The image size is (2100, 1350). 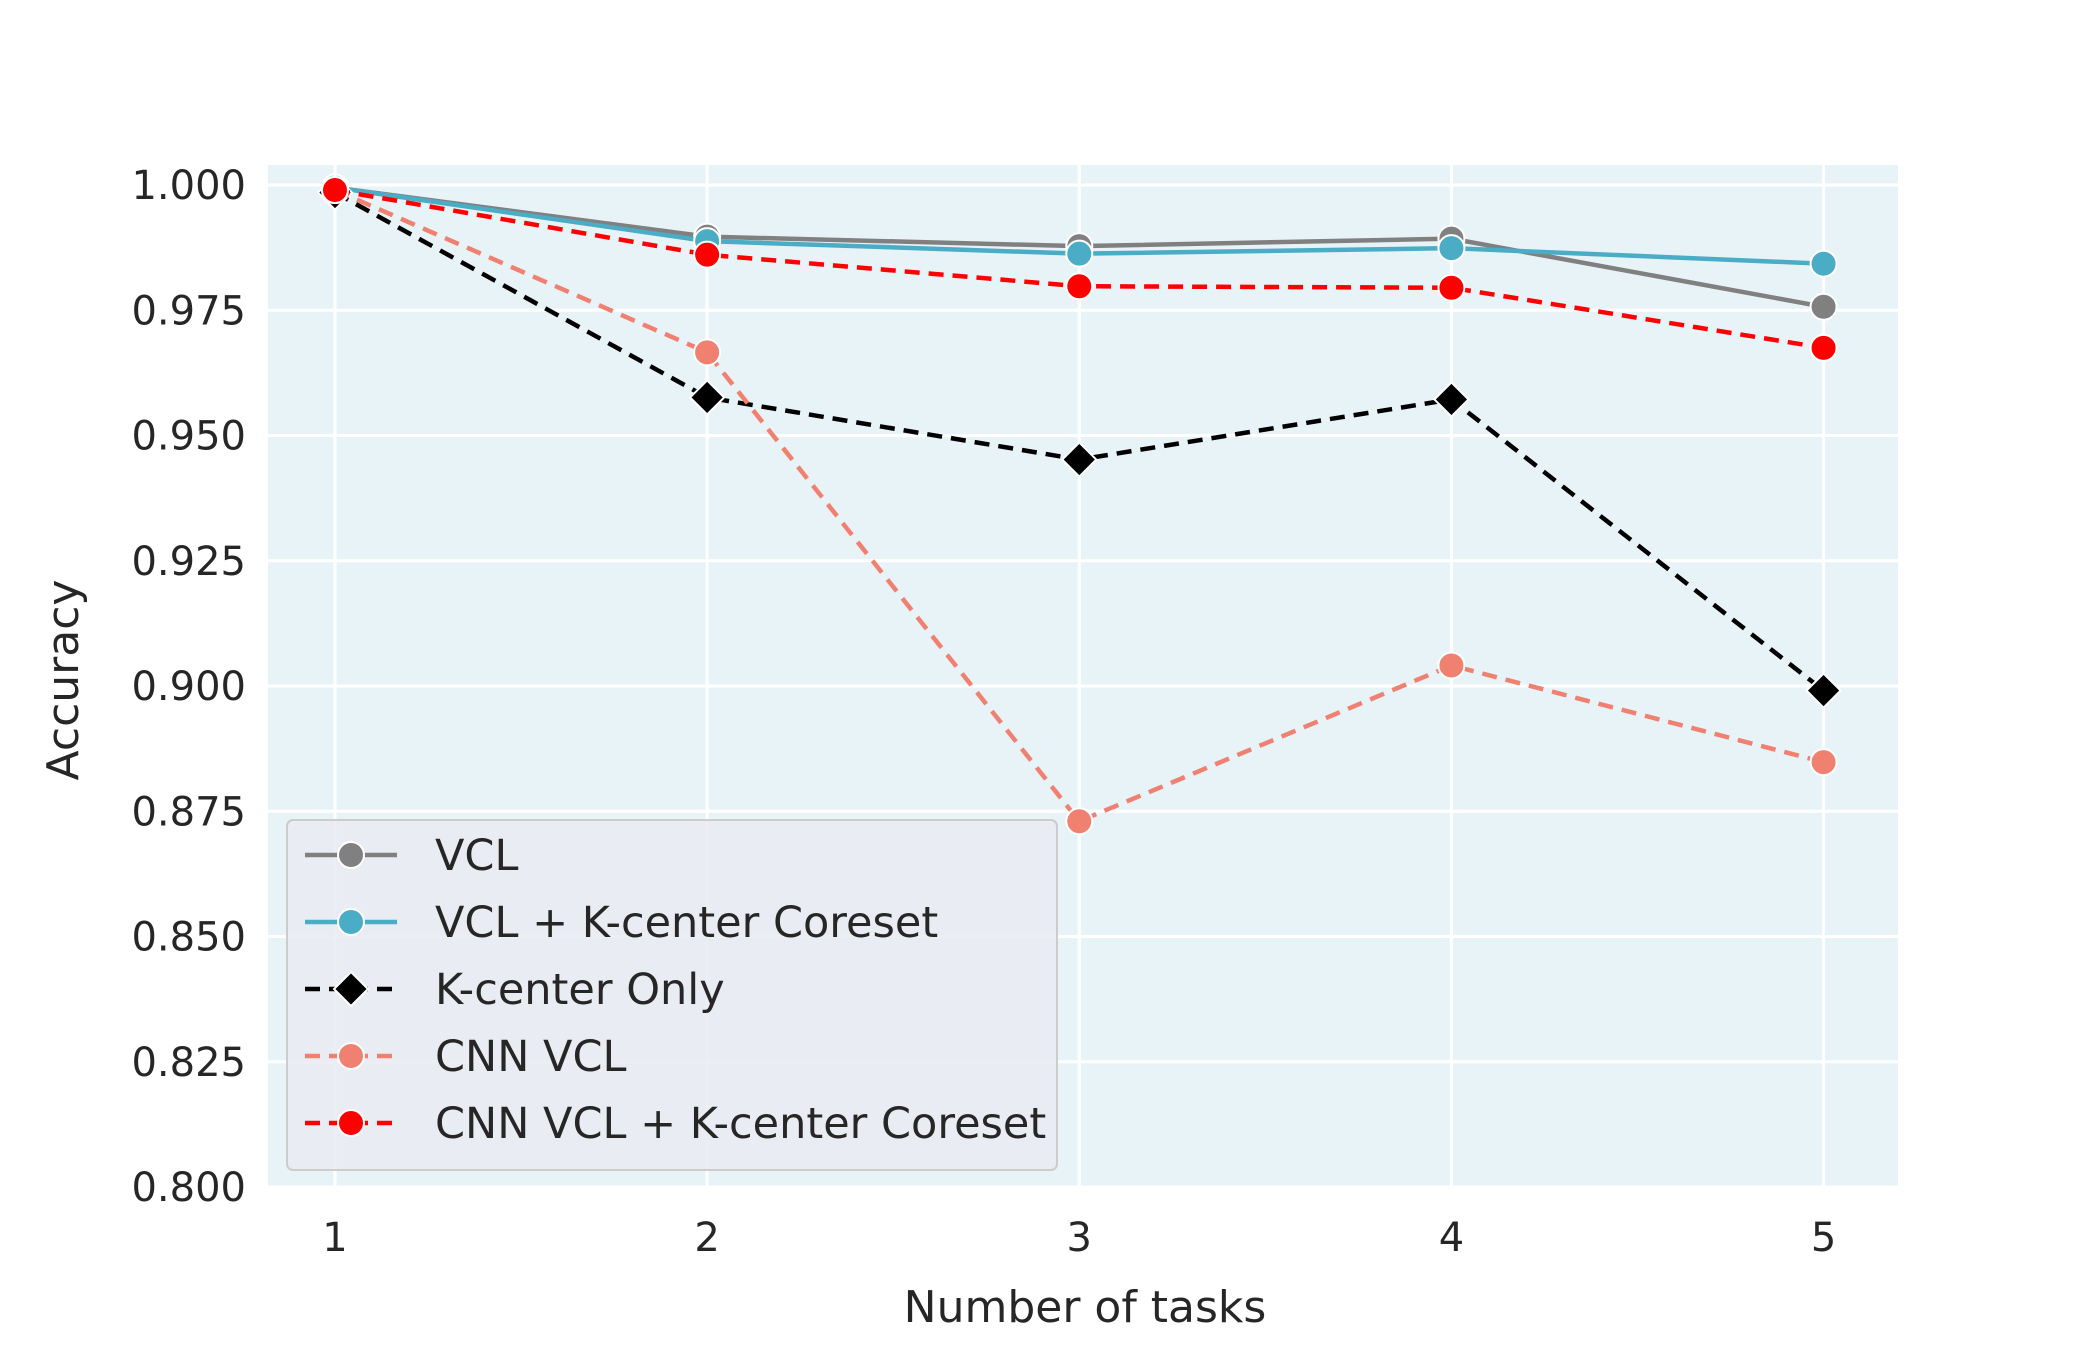 I want to click on x-tick-label: 4, so click(x=1451, y=1238).